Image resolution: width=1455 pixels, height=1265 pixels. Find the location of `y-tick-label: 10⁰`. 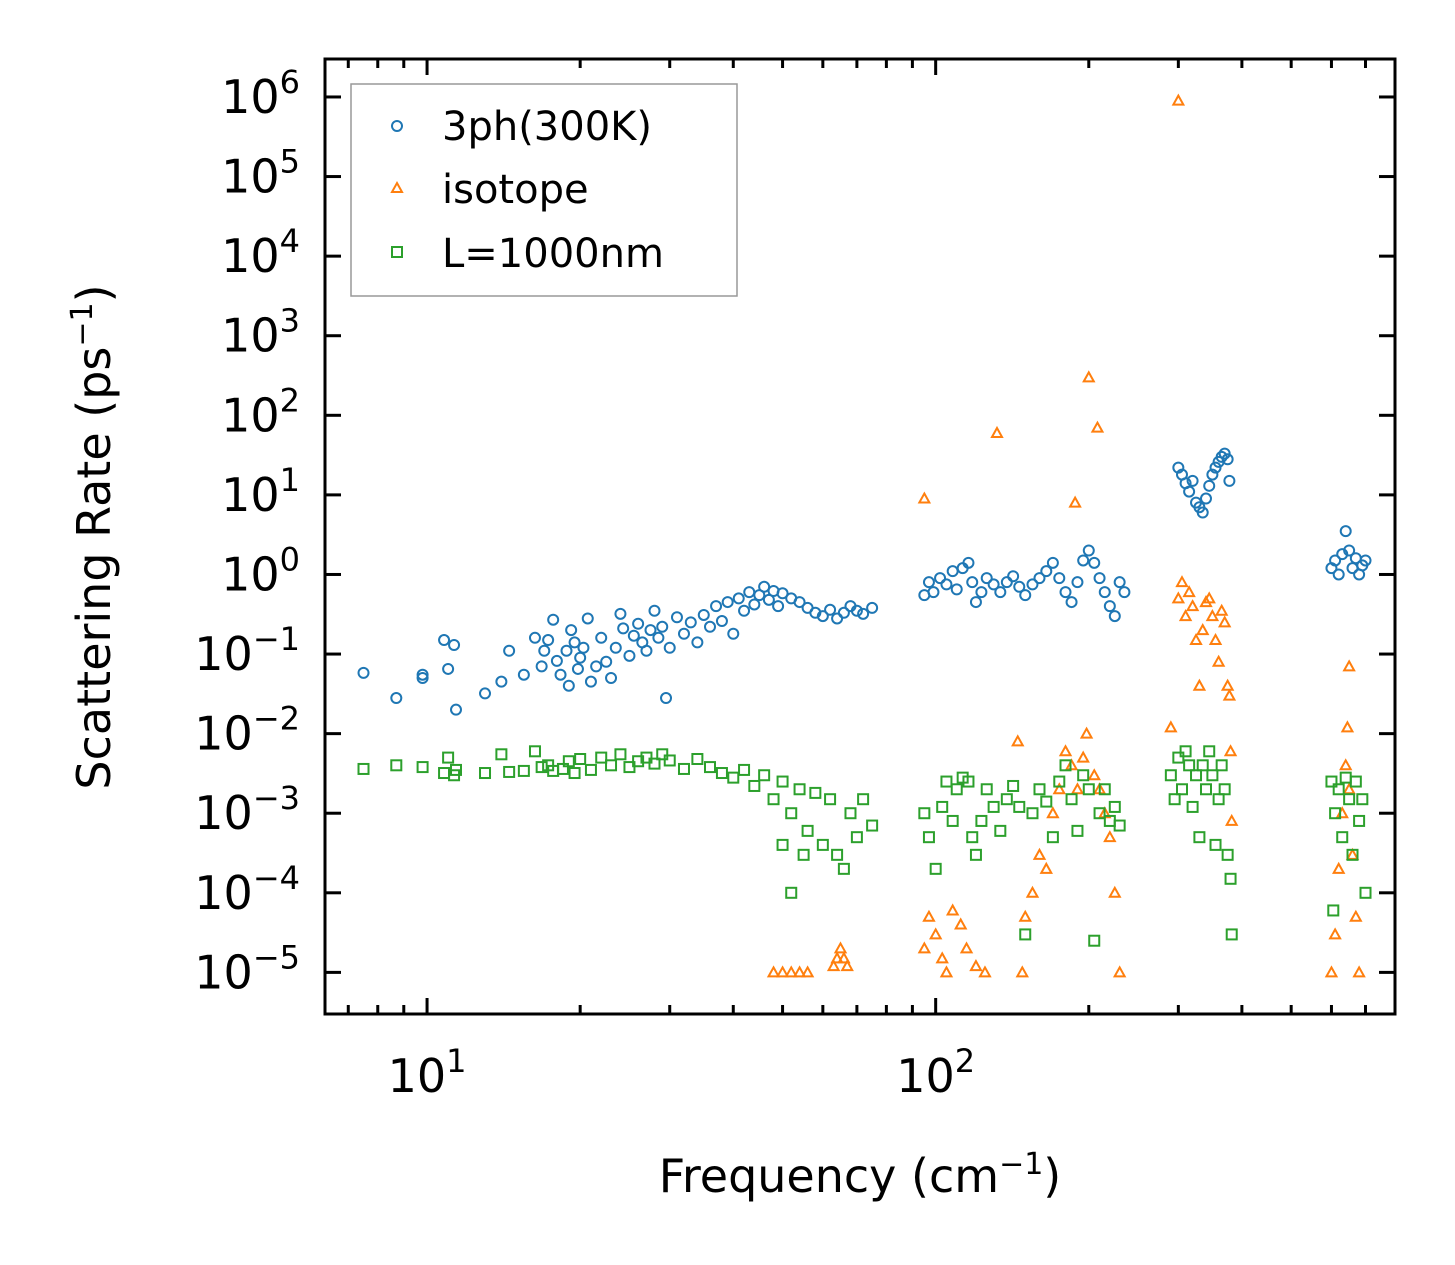

y-tick-label: 10⁰ is located at coordinates (260, 570).